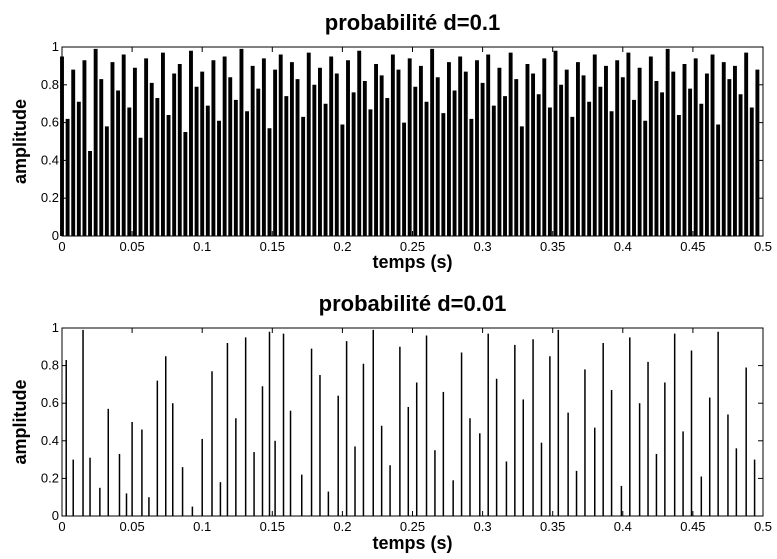 The image size is (777, 559). What do you see at coordinates (413, 303) in the screenshot?
I see `chart-title: probabilité d=0.01` at bounding box center [413, 303].